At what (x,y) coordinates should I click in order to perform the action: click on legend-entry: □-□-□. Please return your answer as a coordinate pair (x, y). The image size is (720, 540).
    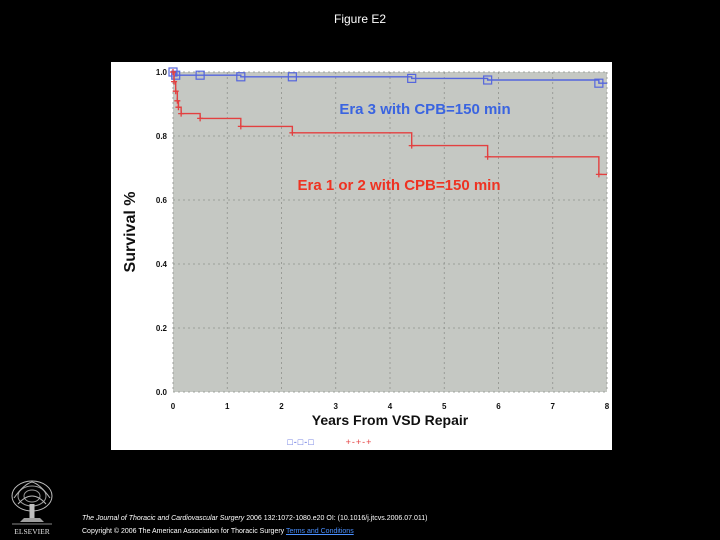
    Looking at the image, I should click on (300, 442).